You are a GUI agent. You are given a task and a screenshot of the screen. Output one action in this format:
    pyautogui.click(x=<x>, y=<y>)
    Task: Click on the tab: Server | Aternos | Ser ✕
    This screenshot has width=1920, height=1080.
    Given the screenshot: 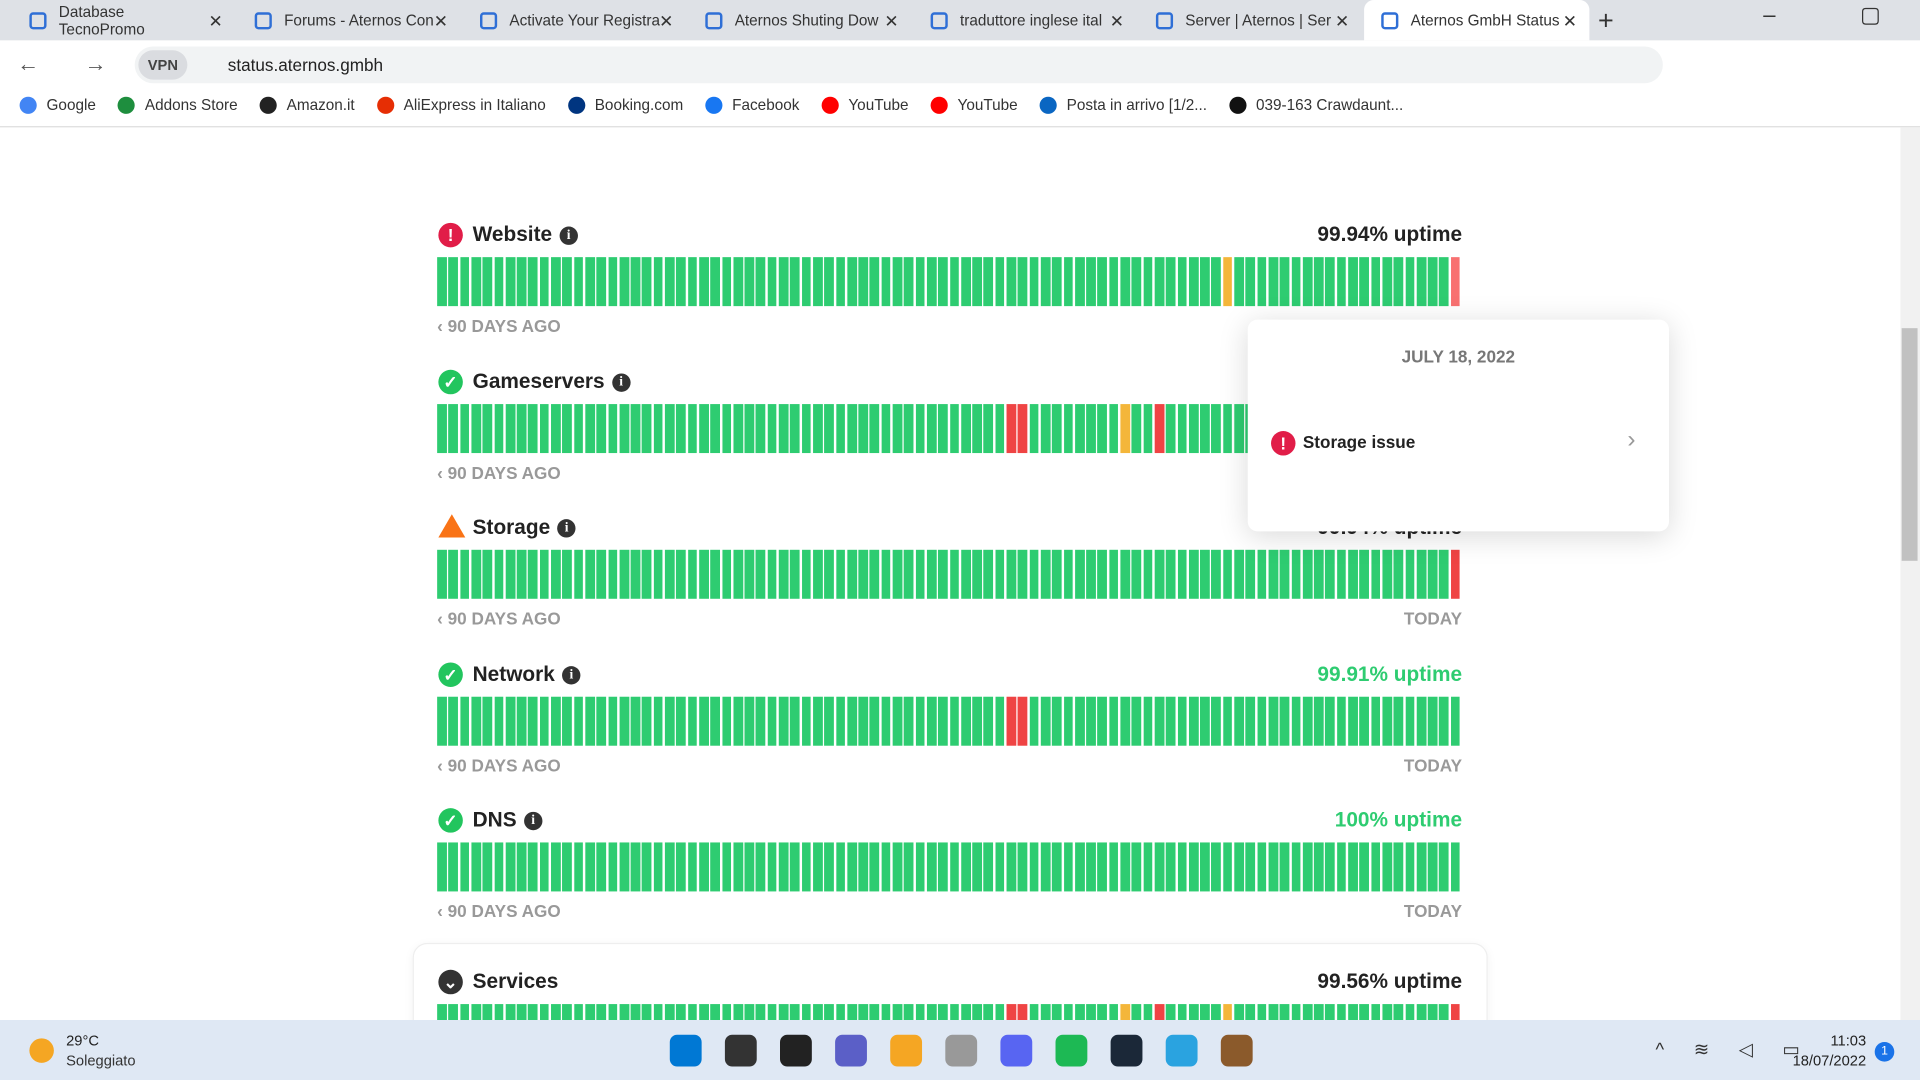 What is the action you would take?
    pyautogui.click(x=1250, y=20)
    